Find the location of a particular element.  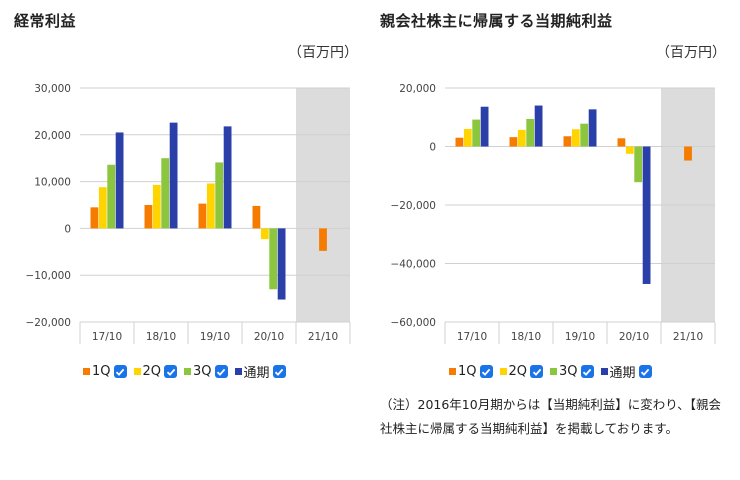

legend-label: 通期 is located at coordinates (256, 373).